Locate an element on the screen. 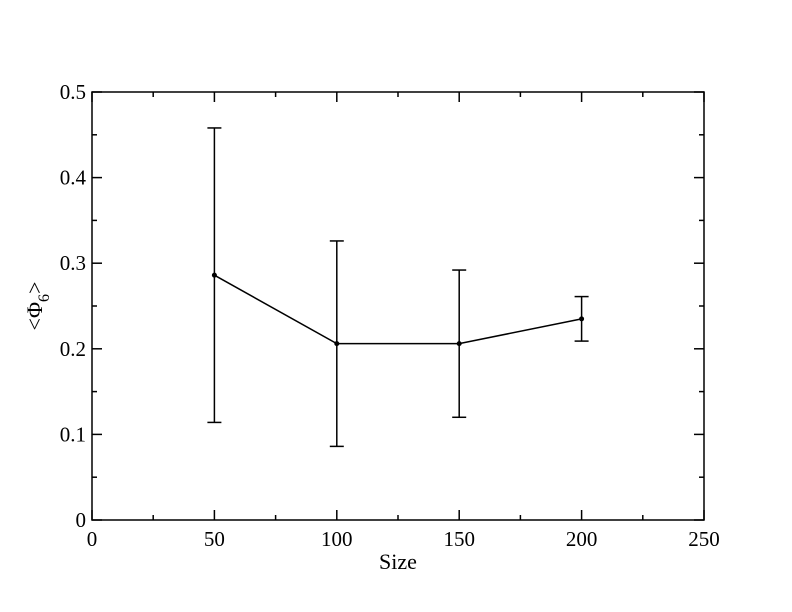  y-tick-label: 0.1 is located at coordinates (73, 434).